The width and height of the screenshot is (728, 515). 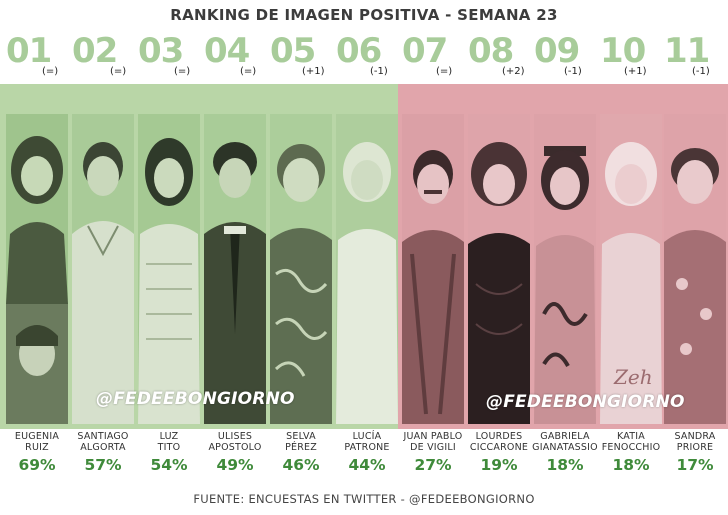 I want to click on candidate-card: 06 (-1) LUCÍA PATRONE 44%, so click(x=367, y=254).